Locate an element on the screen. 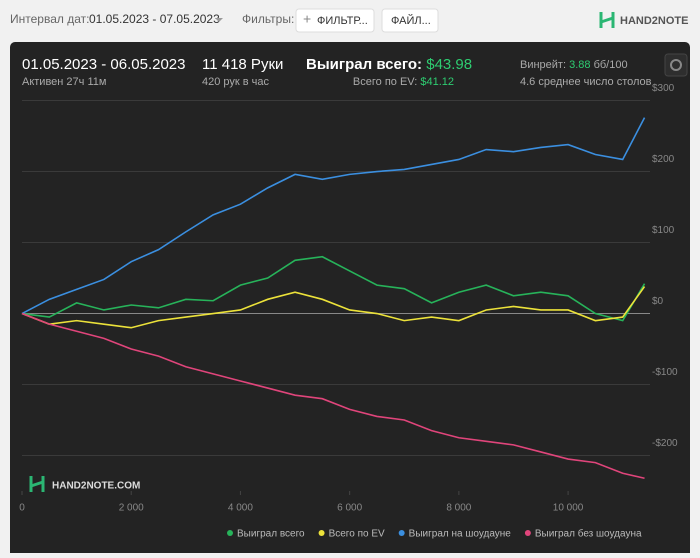 Image resolution: width=700 pixels, height=558 pixels. ev-total: Всего по EV: $41.12 is located at coordinates (403, 82).